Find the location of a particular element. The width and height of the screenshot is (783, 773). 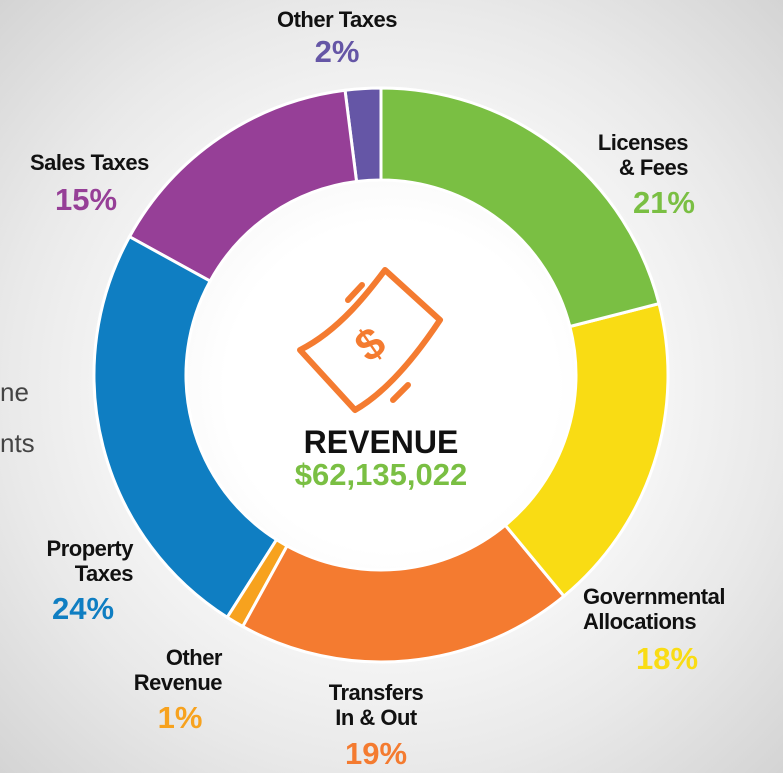

segment-label: Licenses & Fees is located at coordinates (643, 155).